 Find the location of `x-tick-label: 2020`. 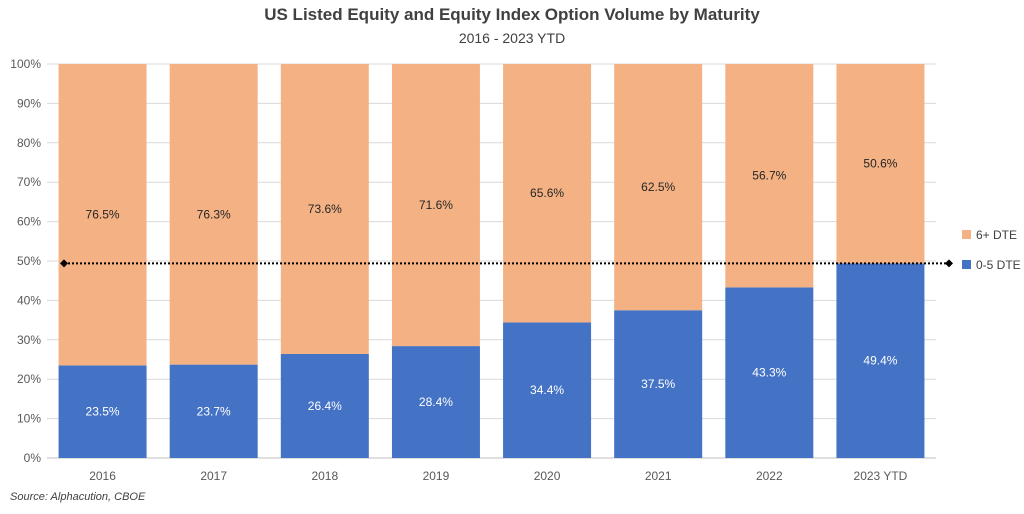

x-tick-label: 2020 is located at coordinates (547, 476).